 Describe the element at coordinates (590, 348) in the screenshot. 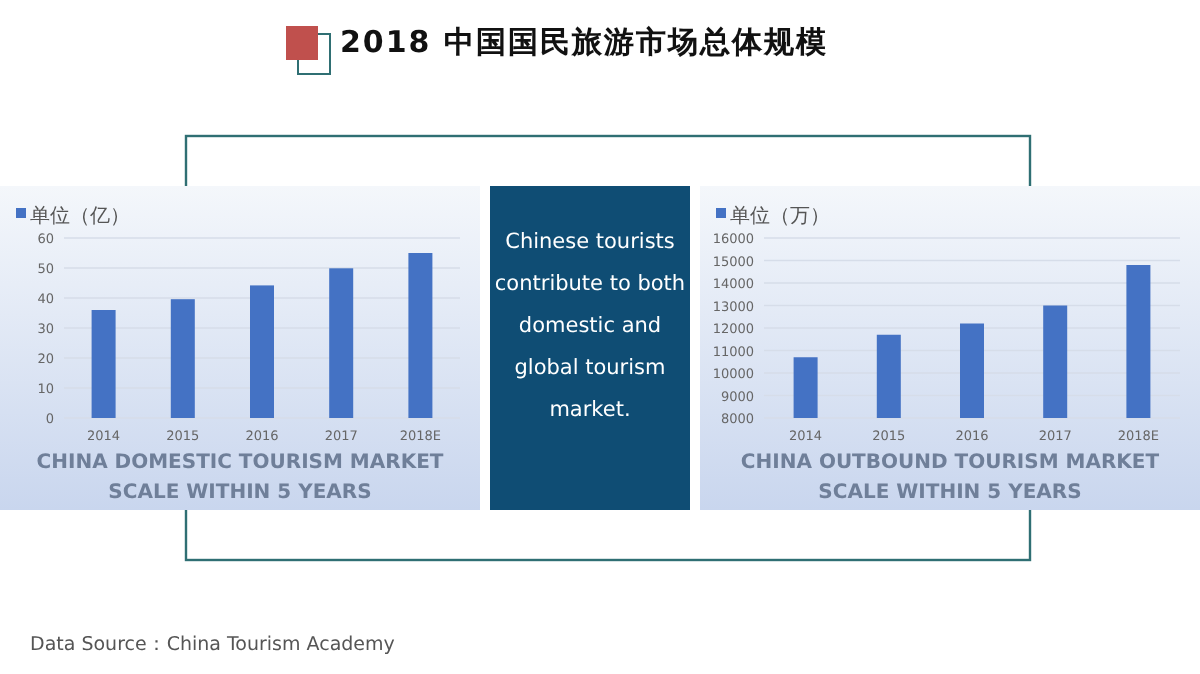

I see `text: Chinese tourists contribute to both domestic and global tourism market.` at that location.